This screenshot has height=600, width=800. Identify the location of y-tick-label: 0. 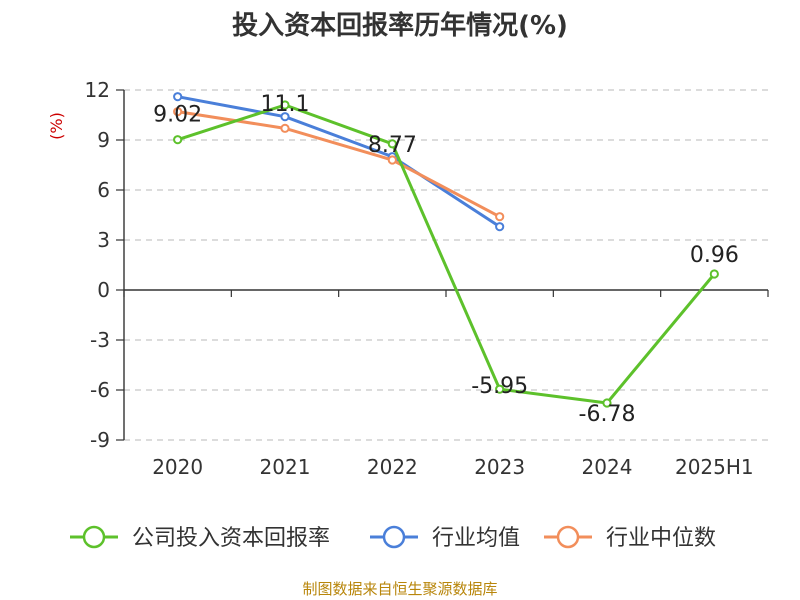
(103, 290).